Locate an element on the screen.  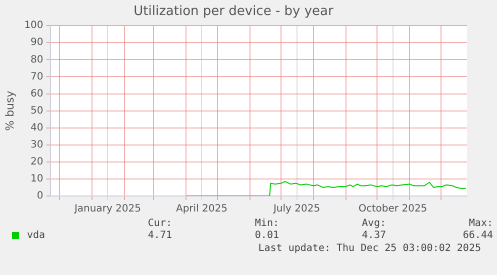
y-tick-label: 10 is located at coordinates (37, 179).